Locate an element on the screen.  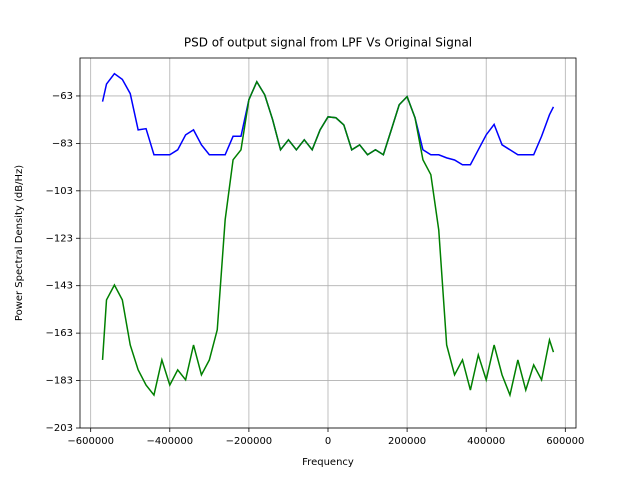
x-tick-label: −600000 is located at coordinates (90, 441).